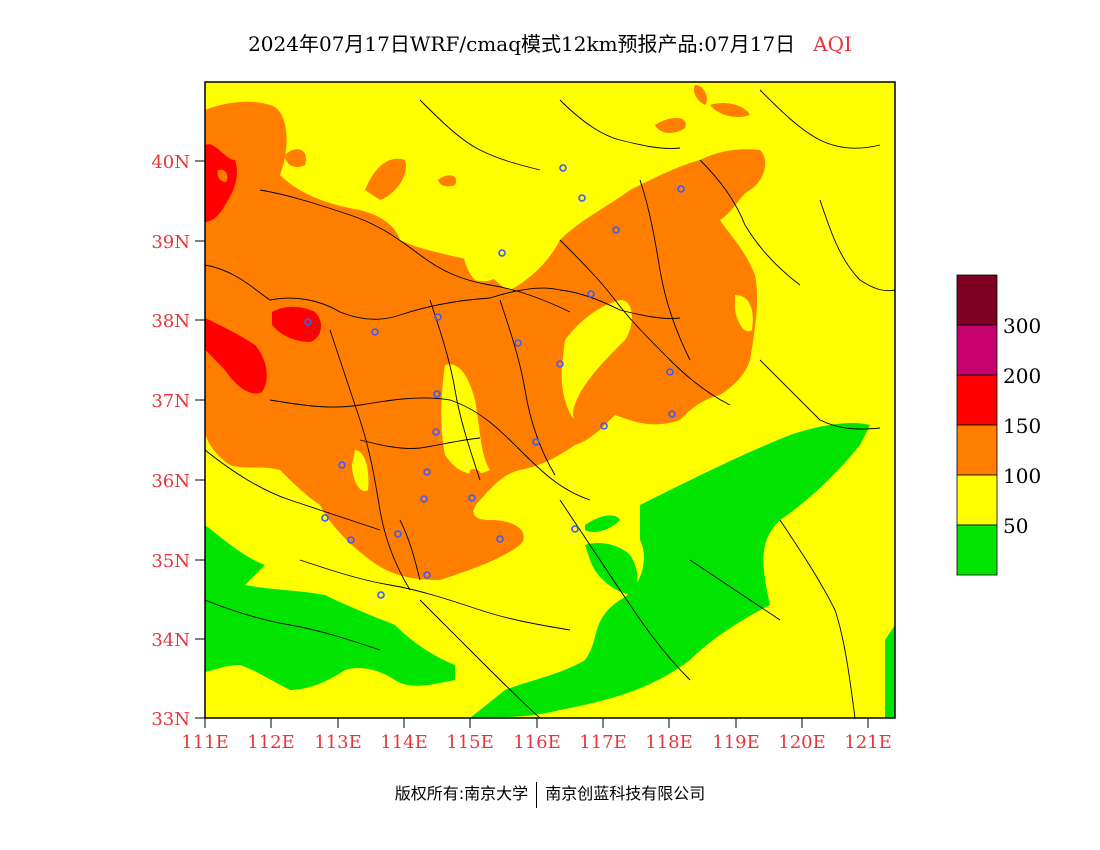  Describe the element at coordinates (170, 401) in the screenshot. I see `lat-label: 37N` at that location.